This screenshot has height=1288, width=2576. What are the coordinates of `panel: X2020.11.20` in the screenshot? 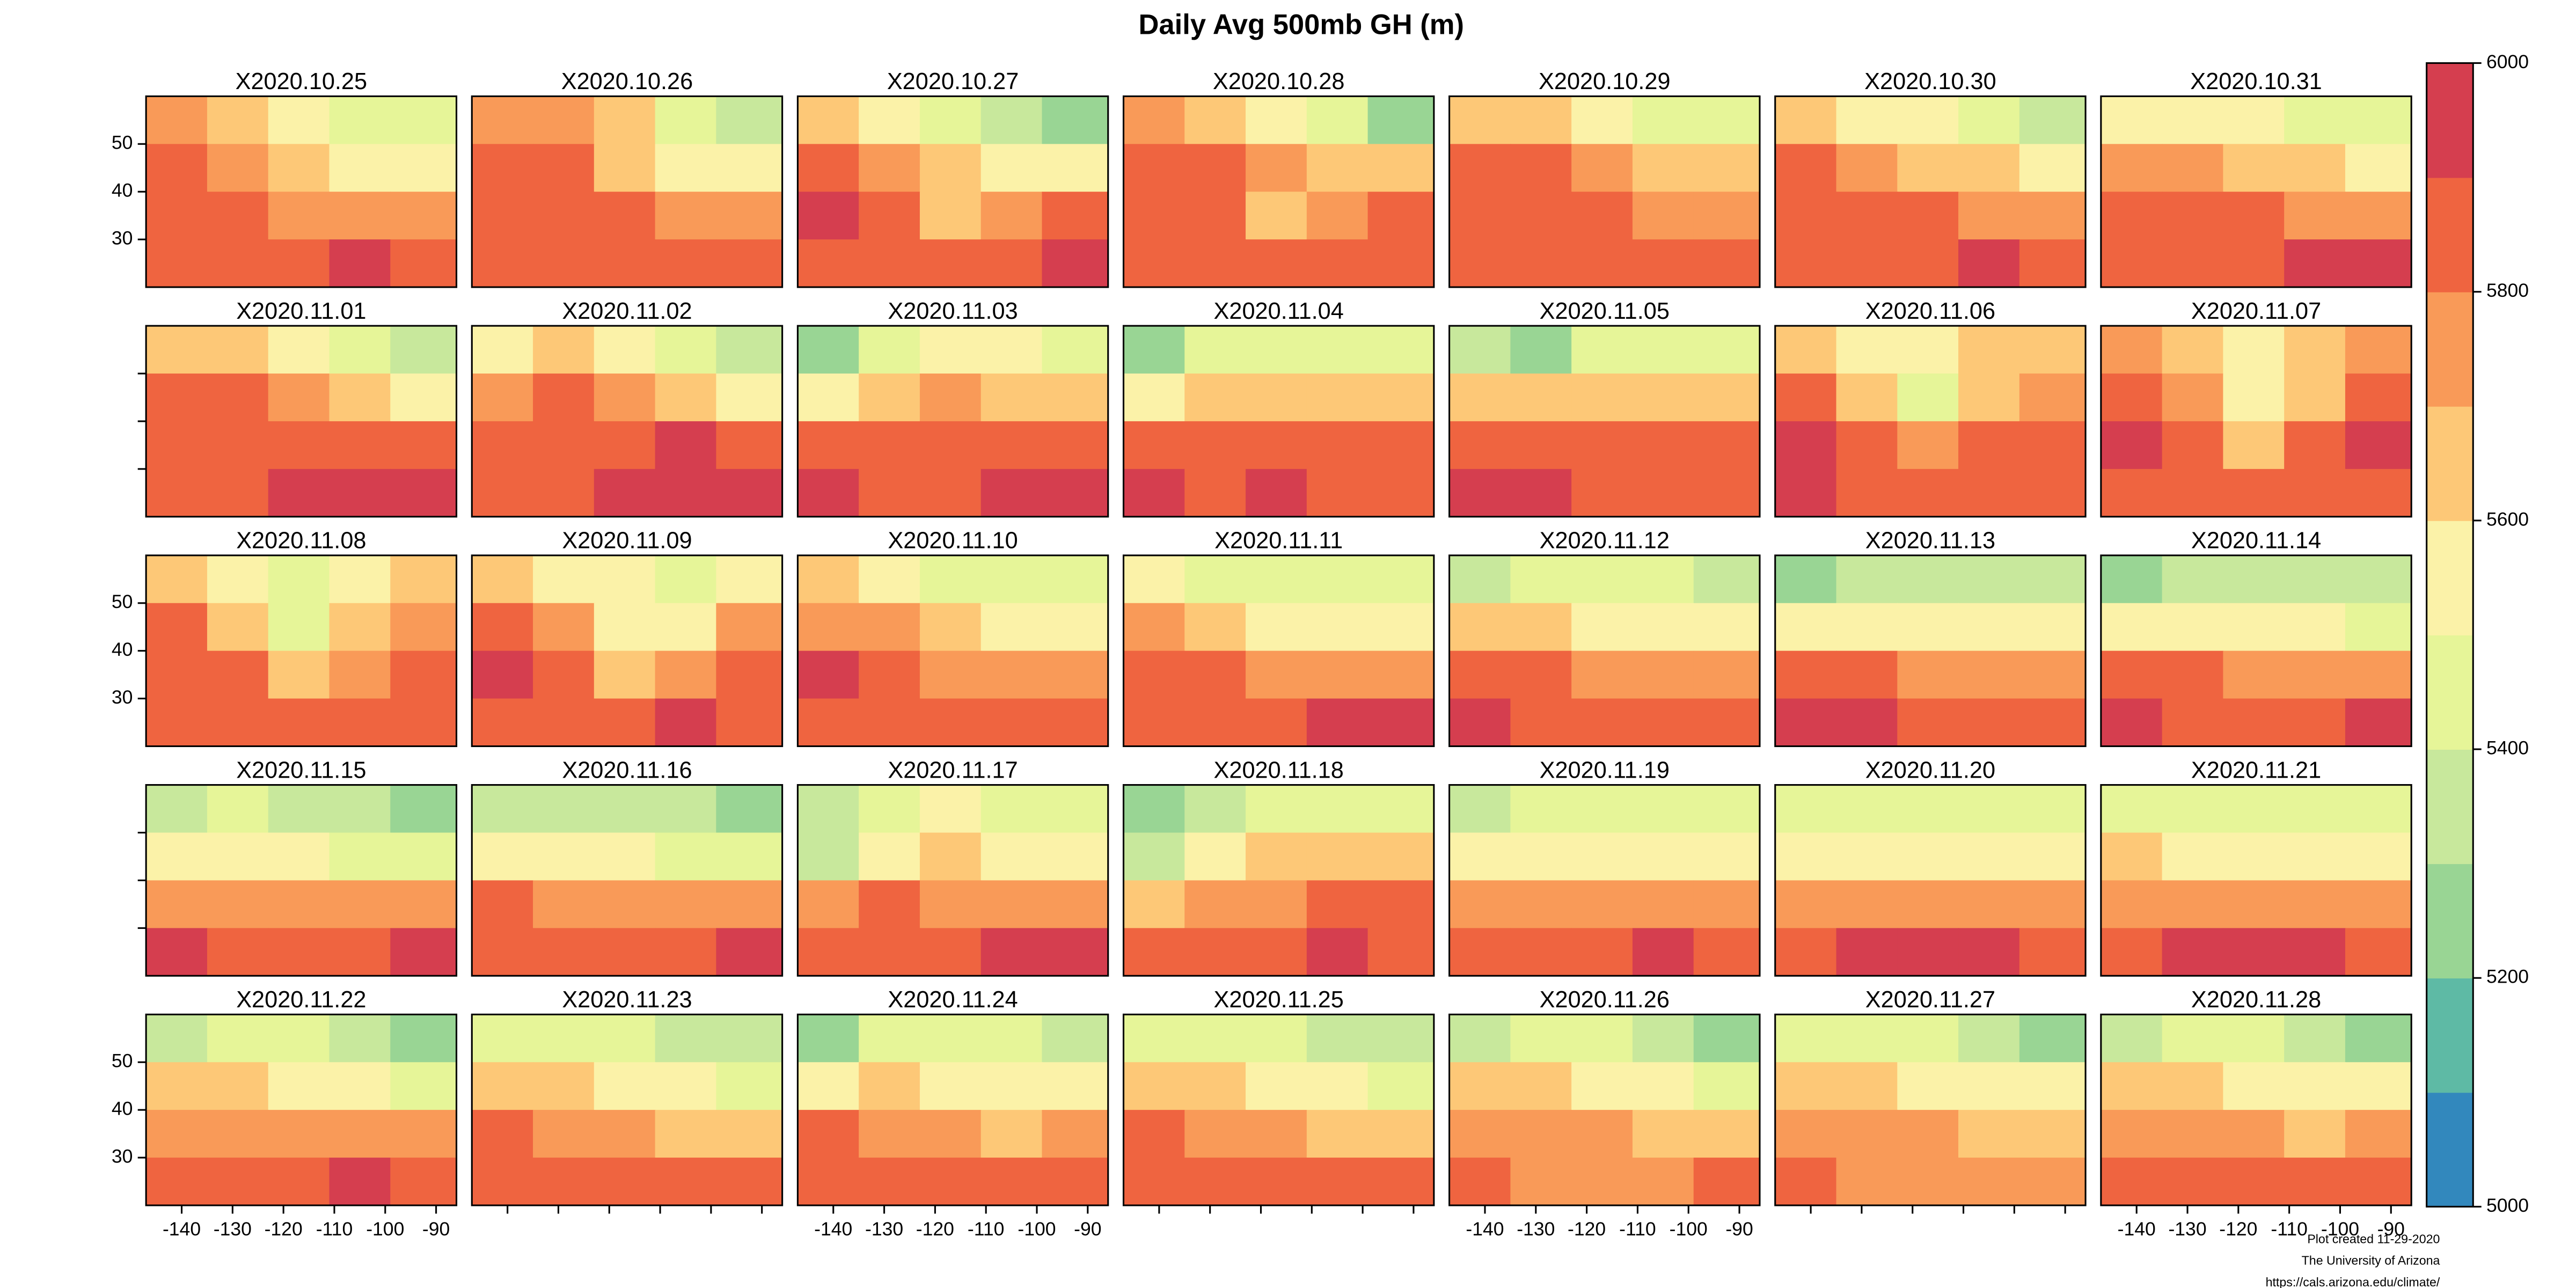 It's located at (1930, 867).